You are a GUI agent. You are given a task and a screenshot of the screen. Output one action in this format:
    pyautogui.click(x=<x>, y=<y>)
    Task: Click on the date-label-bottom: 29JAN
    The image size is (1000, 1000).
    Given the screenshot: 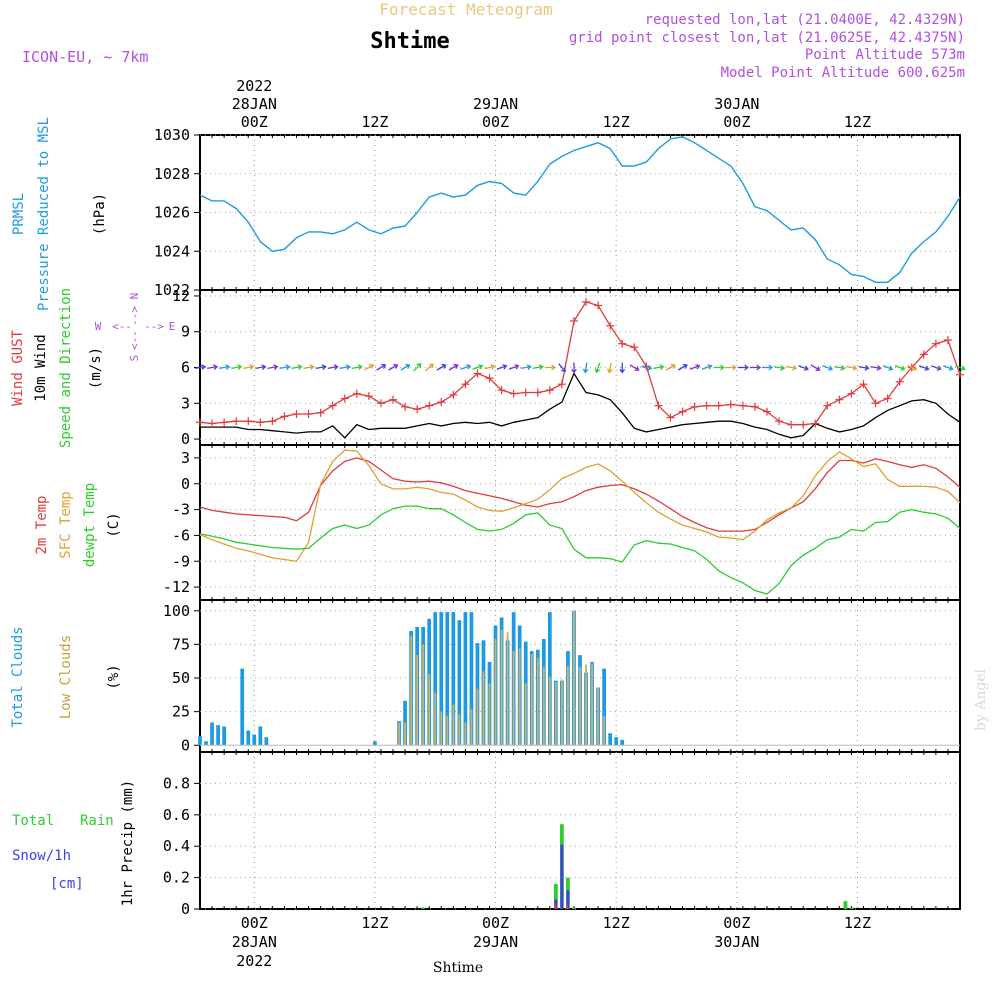 What is the action you would take?
    pyautogui.click(x=495, y=942)
    